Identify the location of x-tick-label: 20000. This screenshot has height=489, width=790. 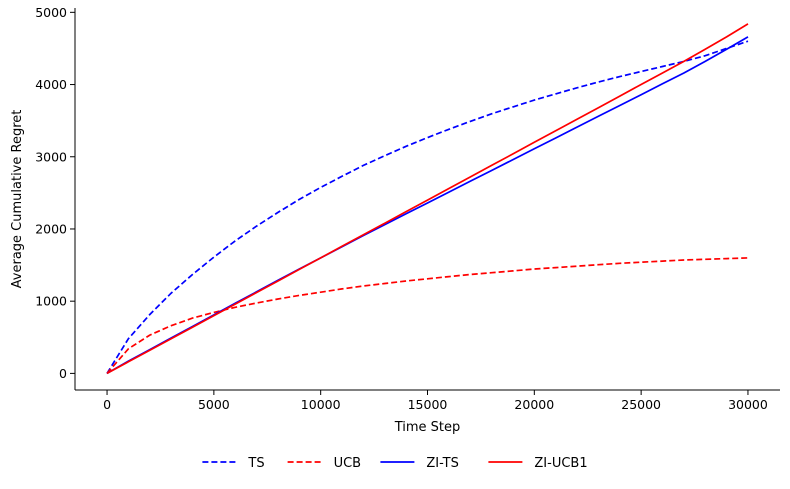
(534, 404).